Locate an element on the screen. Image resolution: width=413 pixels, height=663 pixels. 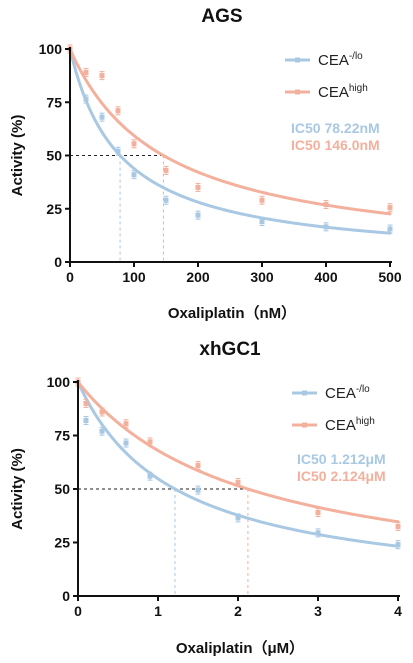
x-tick-label: 500 is located at coordinates (390, 277).